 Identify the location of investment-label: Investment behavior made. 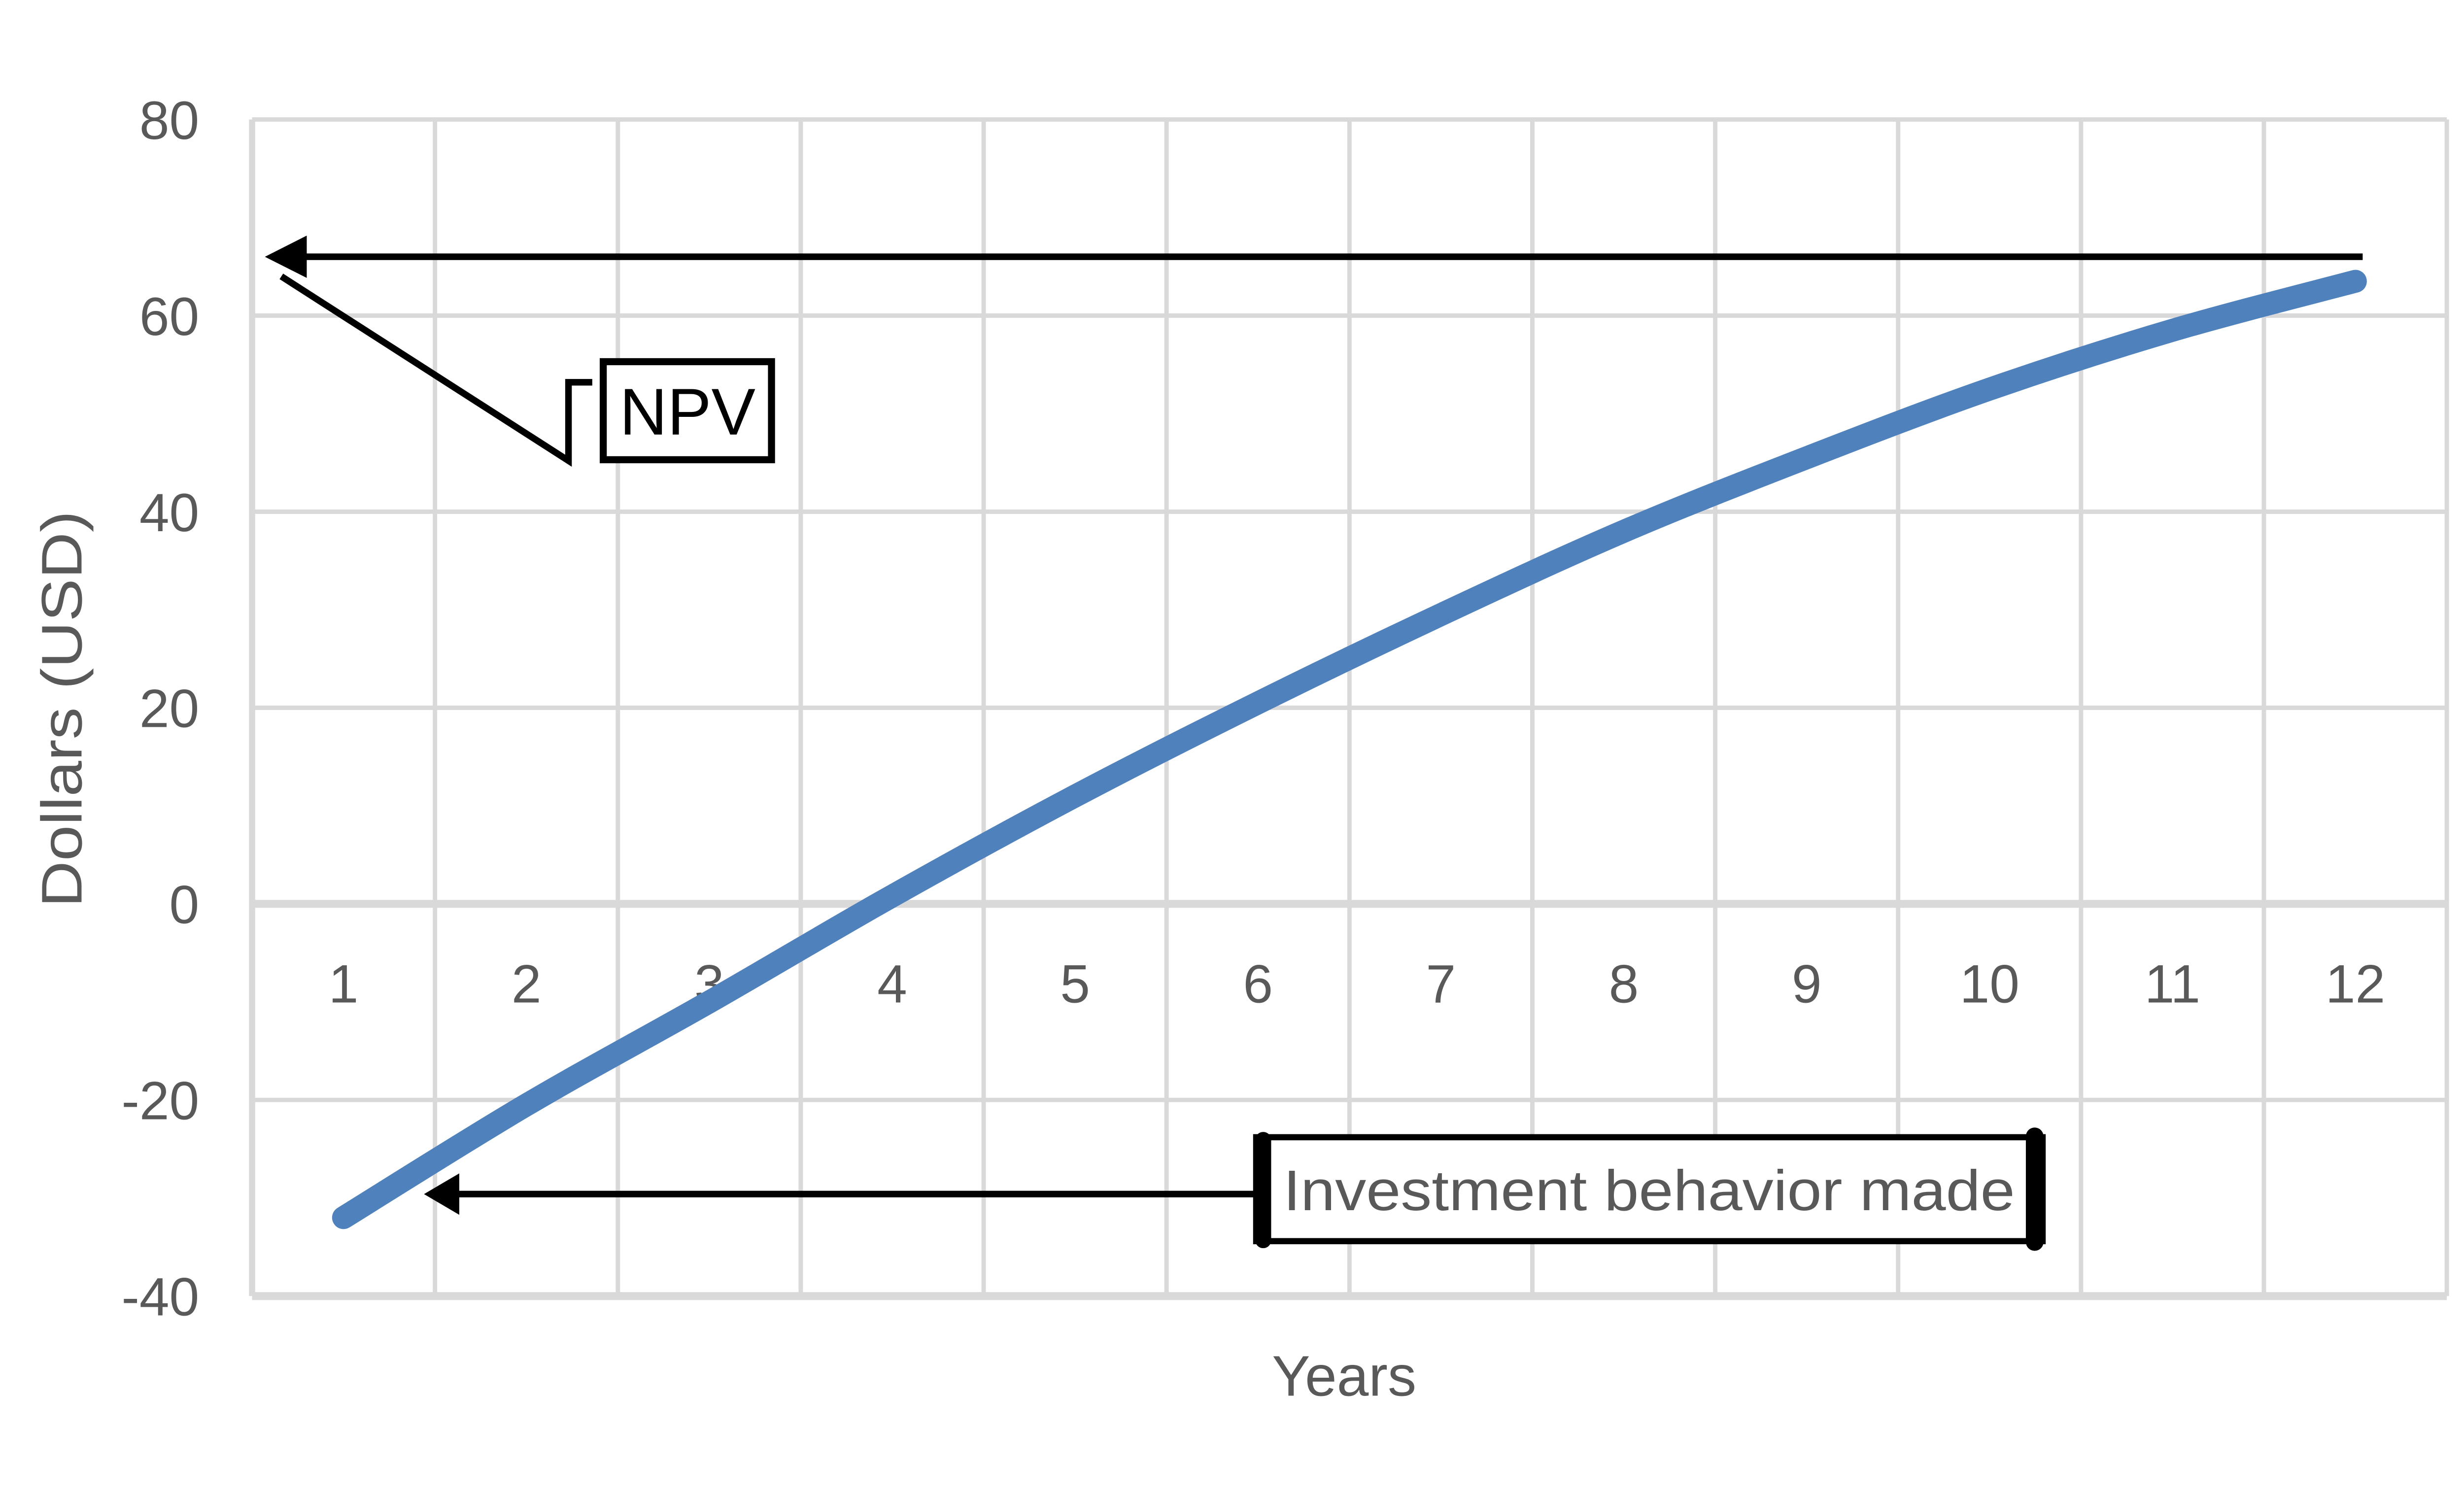
(1649, 1190).